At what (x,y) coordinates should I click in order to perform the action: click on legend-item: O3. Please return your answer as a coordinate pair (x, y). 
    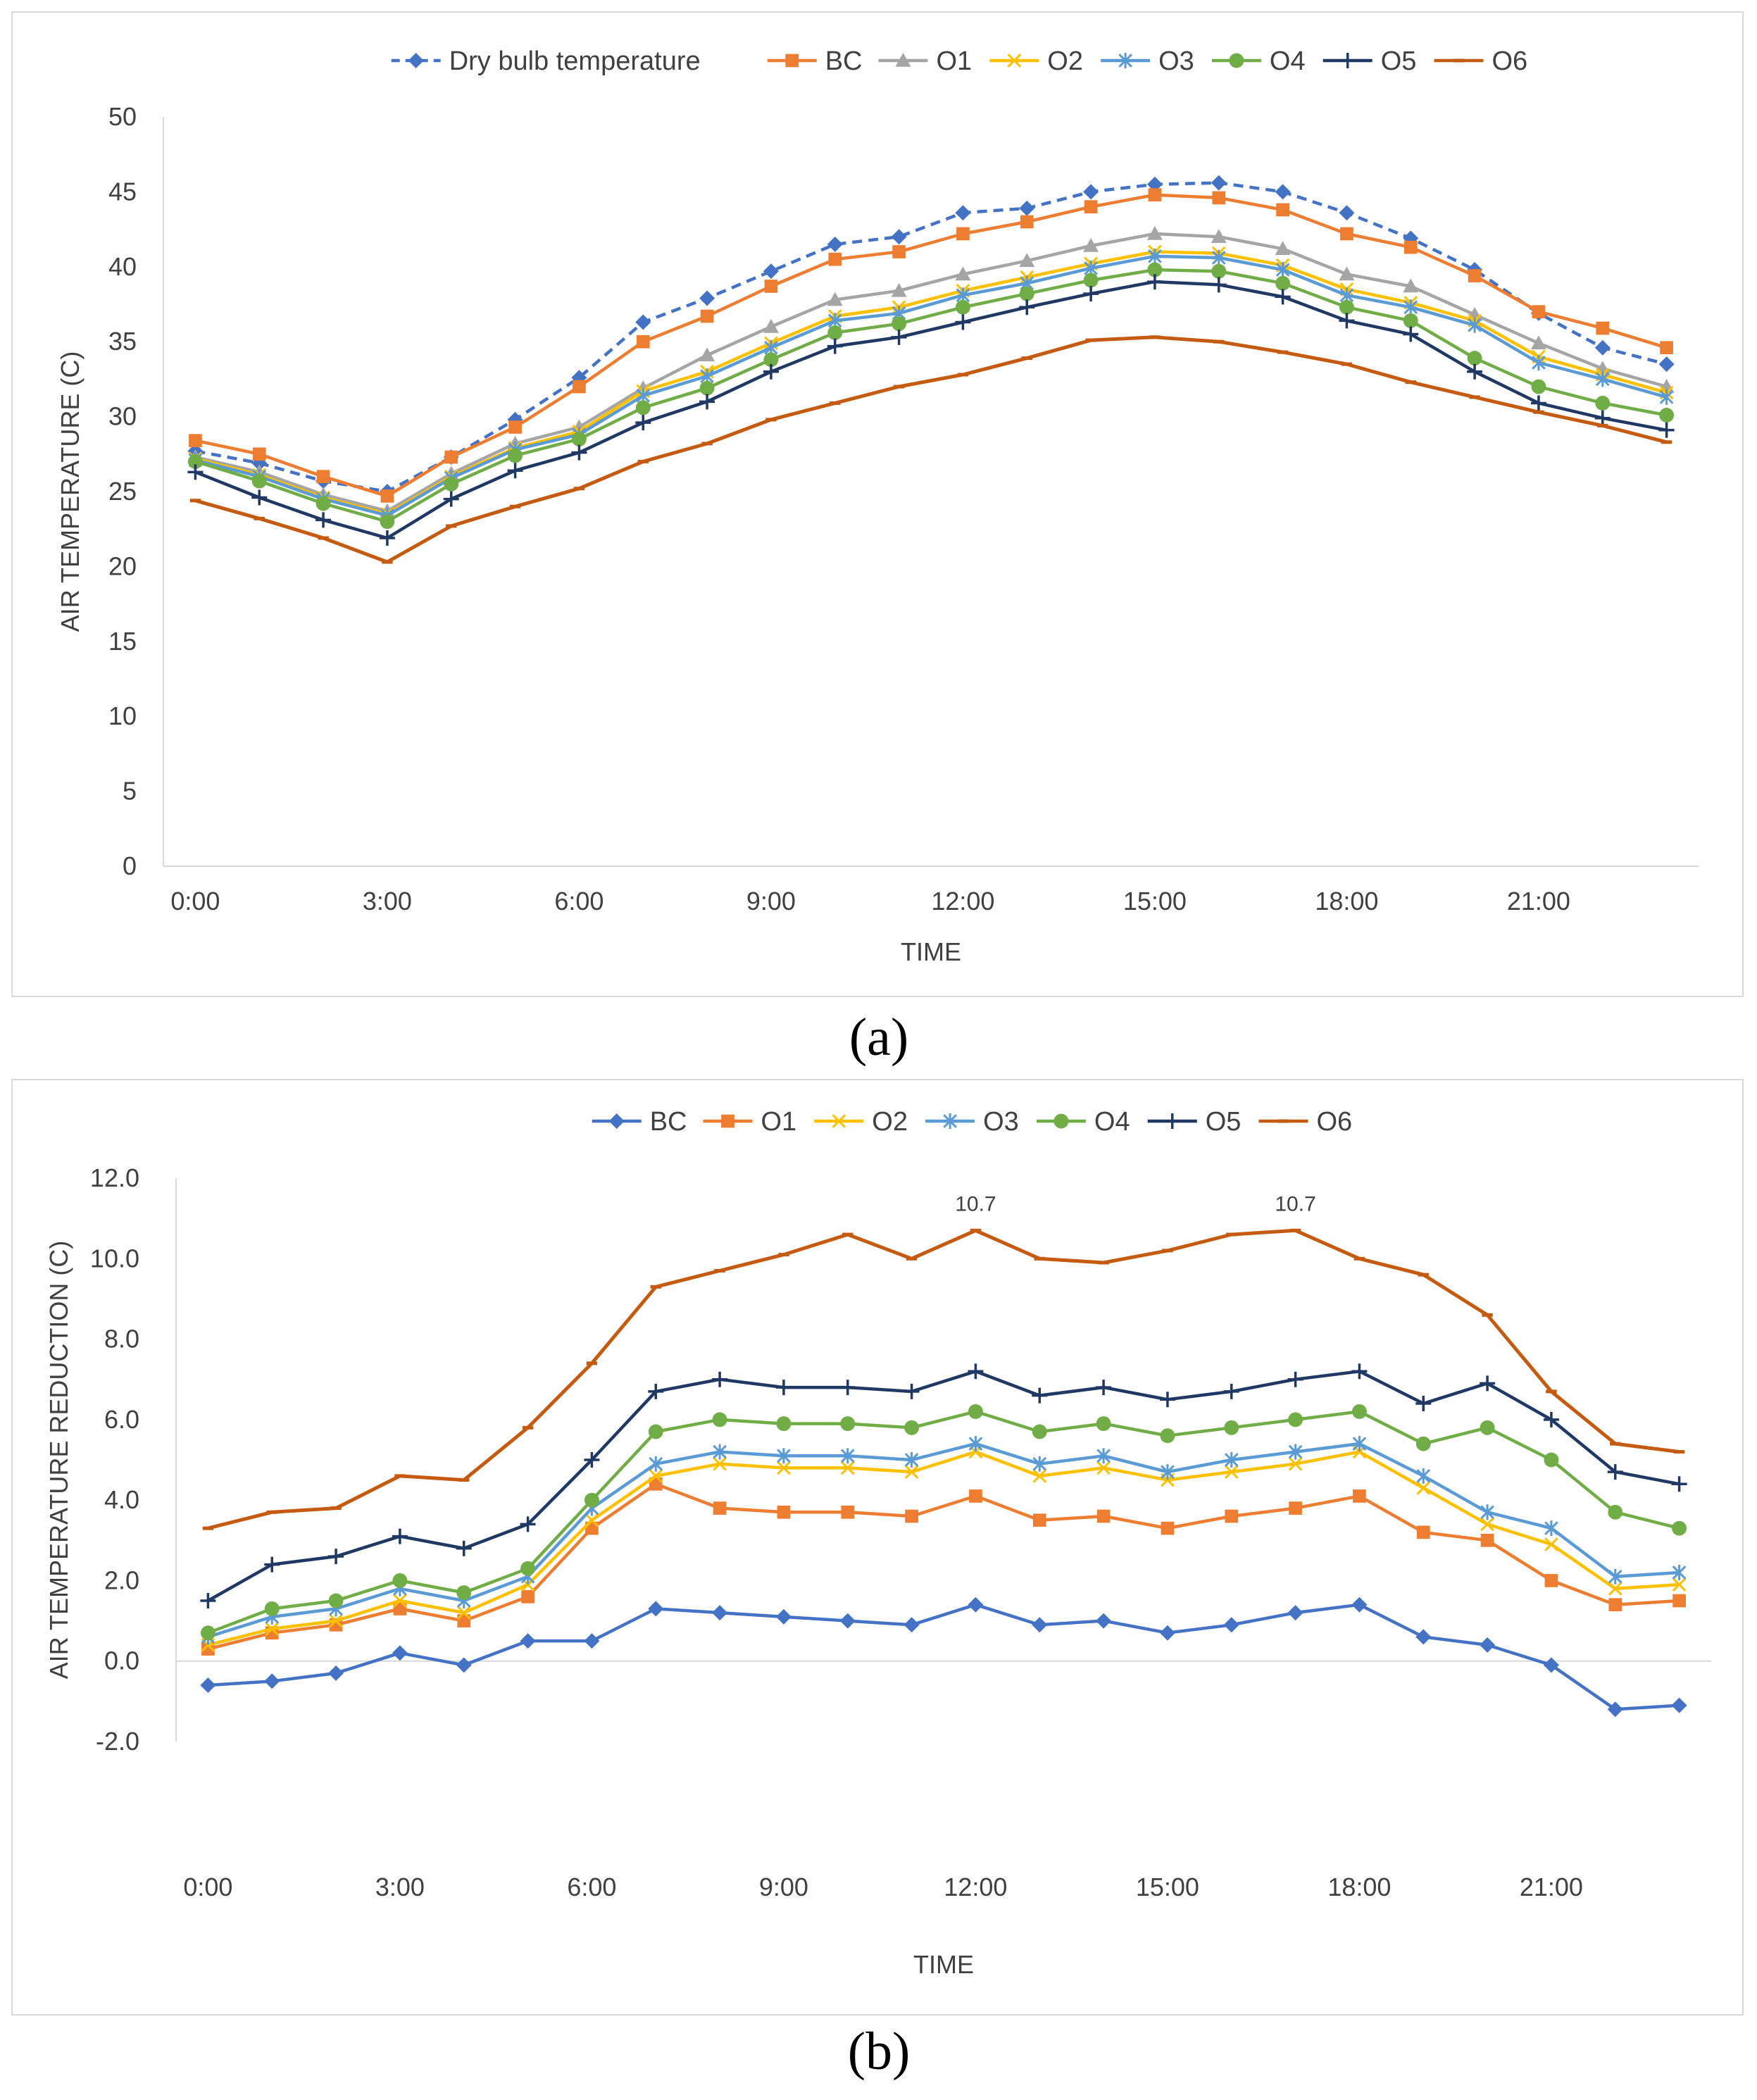
    Looking at the image, I should click on (972, 1122).